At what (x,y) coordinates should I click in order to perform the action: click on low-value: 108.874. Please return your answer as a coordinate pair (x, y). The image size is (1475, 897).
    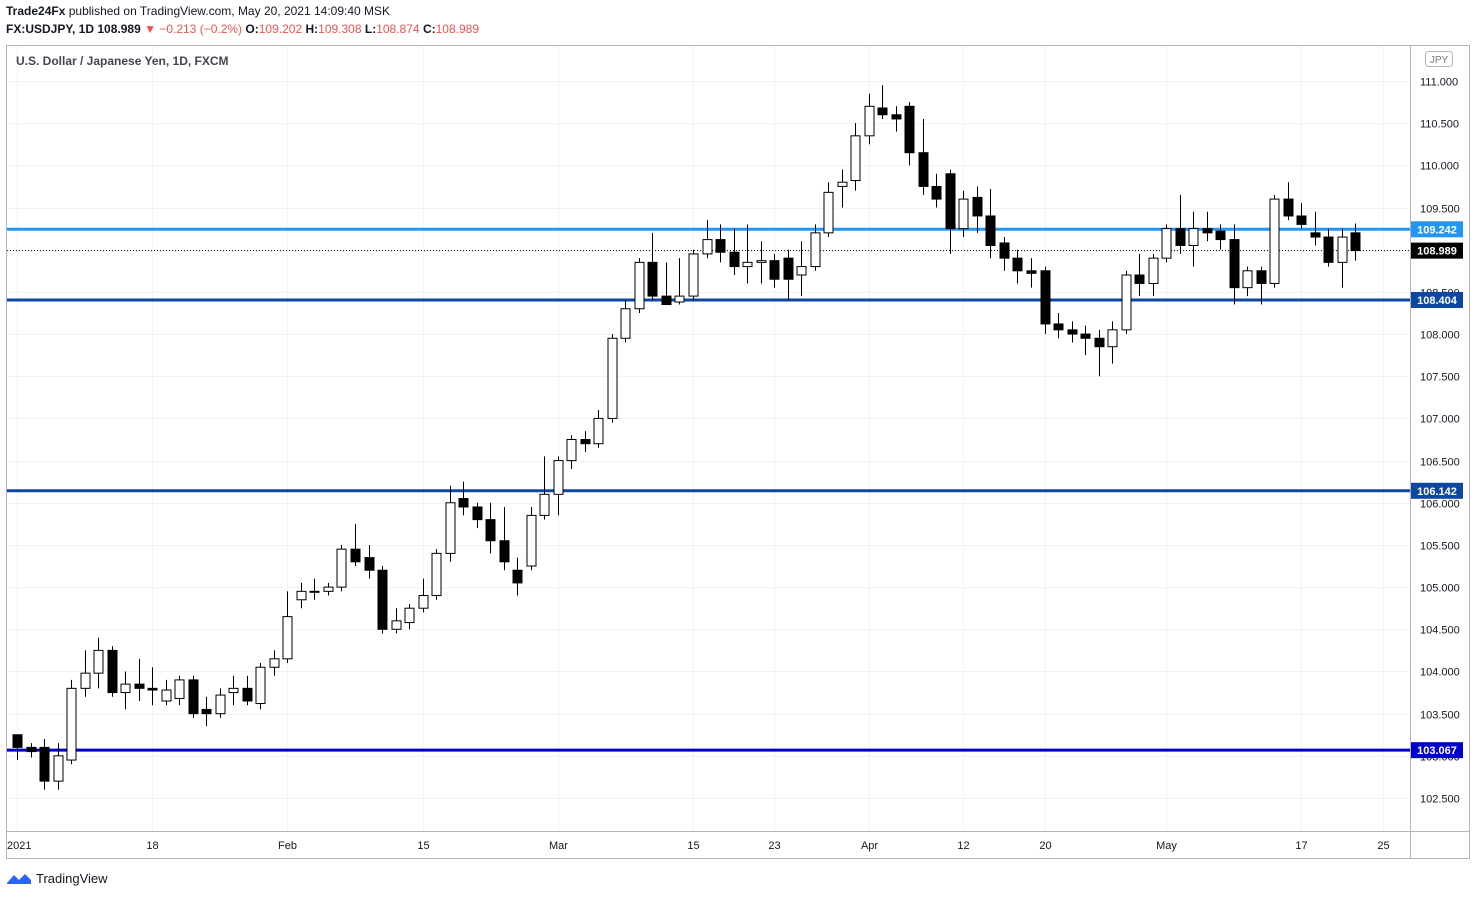
    Looking at the image, I should click on (398, 29).